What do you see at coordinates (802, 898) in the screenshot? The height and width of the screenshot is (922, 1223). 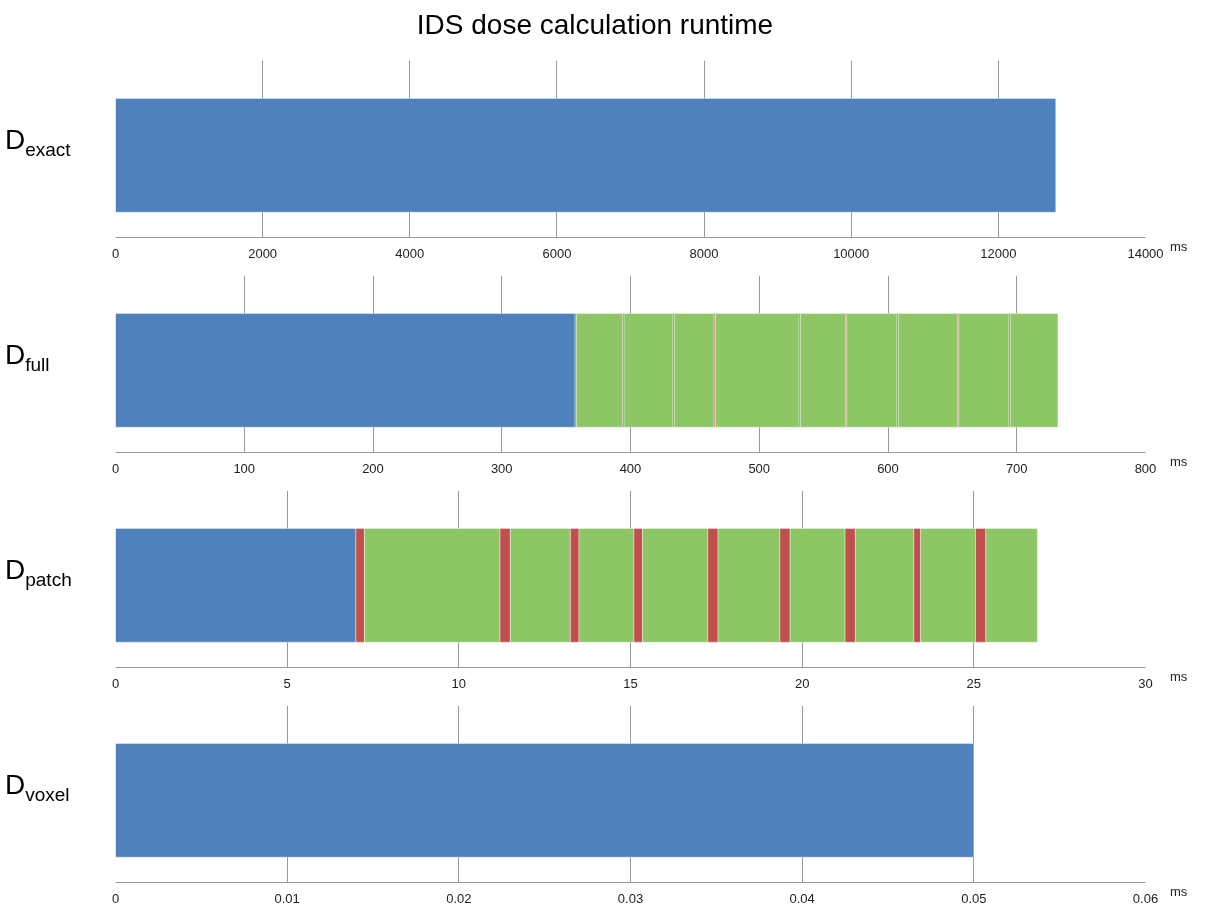 I see `x-tick-label: 0.04` at bounding box center [802, 898].